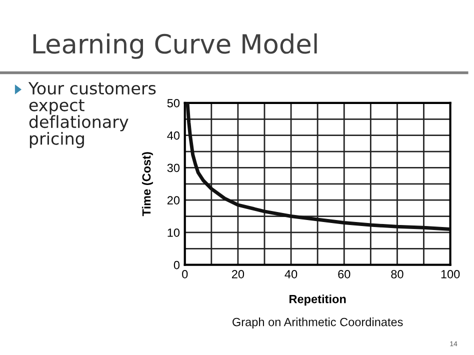 Image resolution: width=474 pixels, height=355 pixels. I want to click on x-tick-label: 20, so click(238, 274).